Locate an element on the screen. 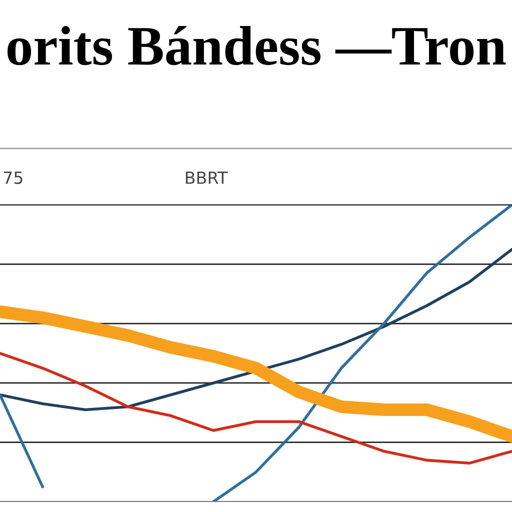 This screenshot has height=512, width=512. text: BBRT is located at coordinates (207, 178).